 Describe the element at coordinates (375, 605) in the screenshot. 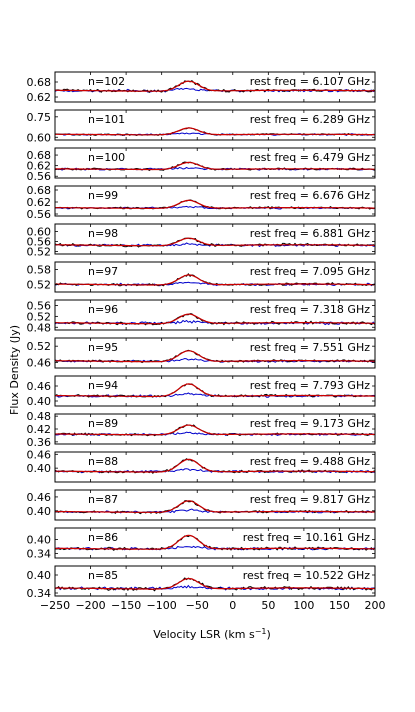

I see `x-tick-label: 200` at that location.